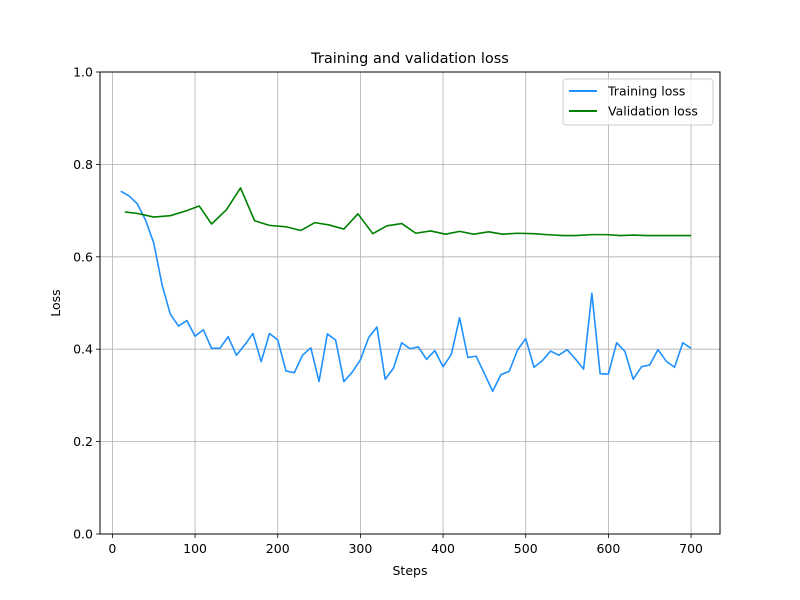 The image size is (800, 600). What do you see at coordinates (409, 59) in the screenshot?
I see `chart-title: Training and validation loss` at bounding box center [409, 59].